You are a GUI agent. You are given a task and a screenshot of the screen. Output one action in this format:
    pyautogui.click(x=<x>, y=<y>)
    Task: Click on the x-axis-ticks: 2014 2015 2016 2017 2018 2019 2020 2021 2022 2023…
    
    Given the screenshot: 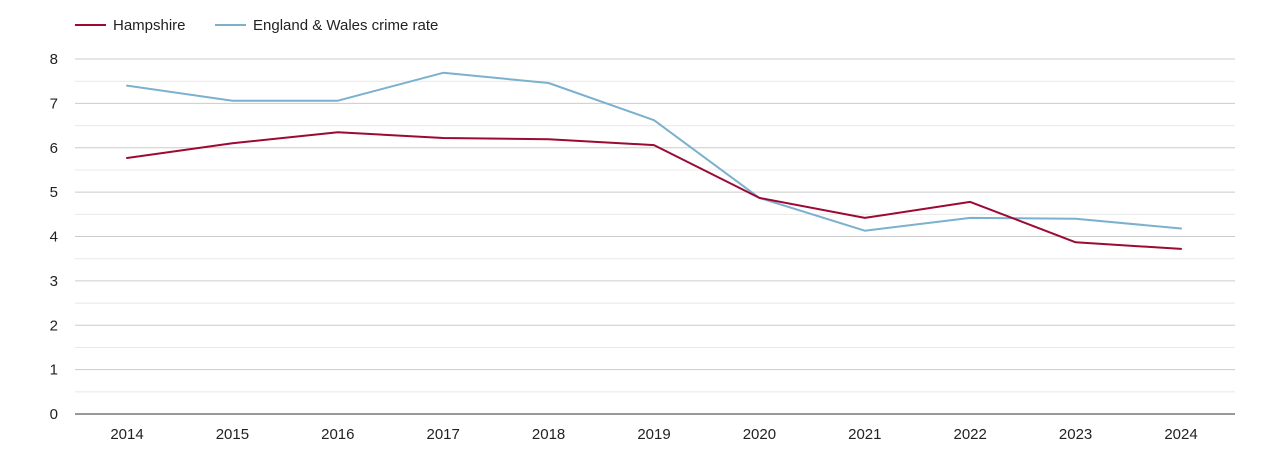 What is the action you would take?
    pyautogui.click(x=653, y=434)
    